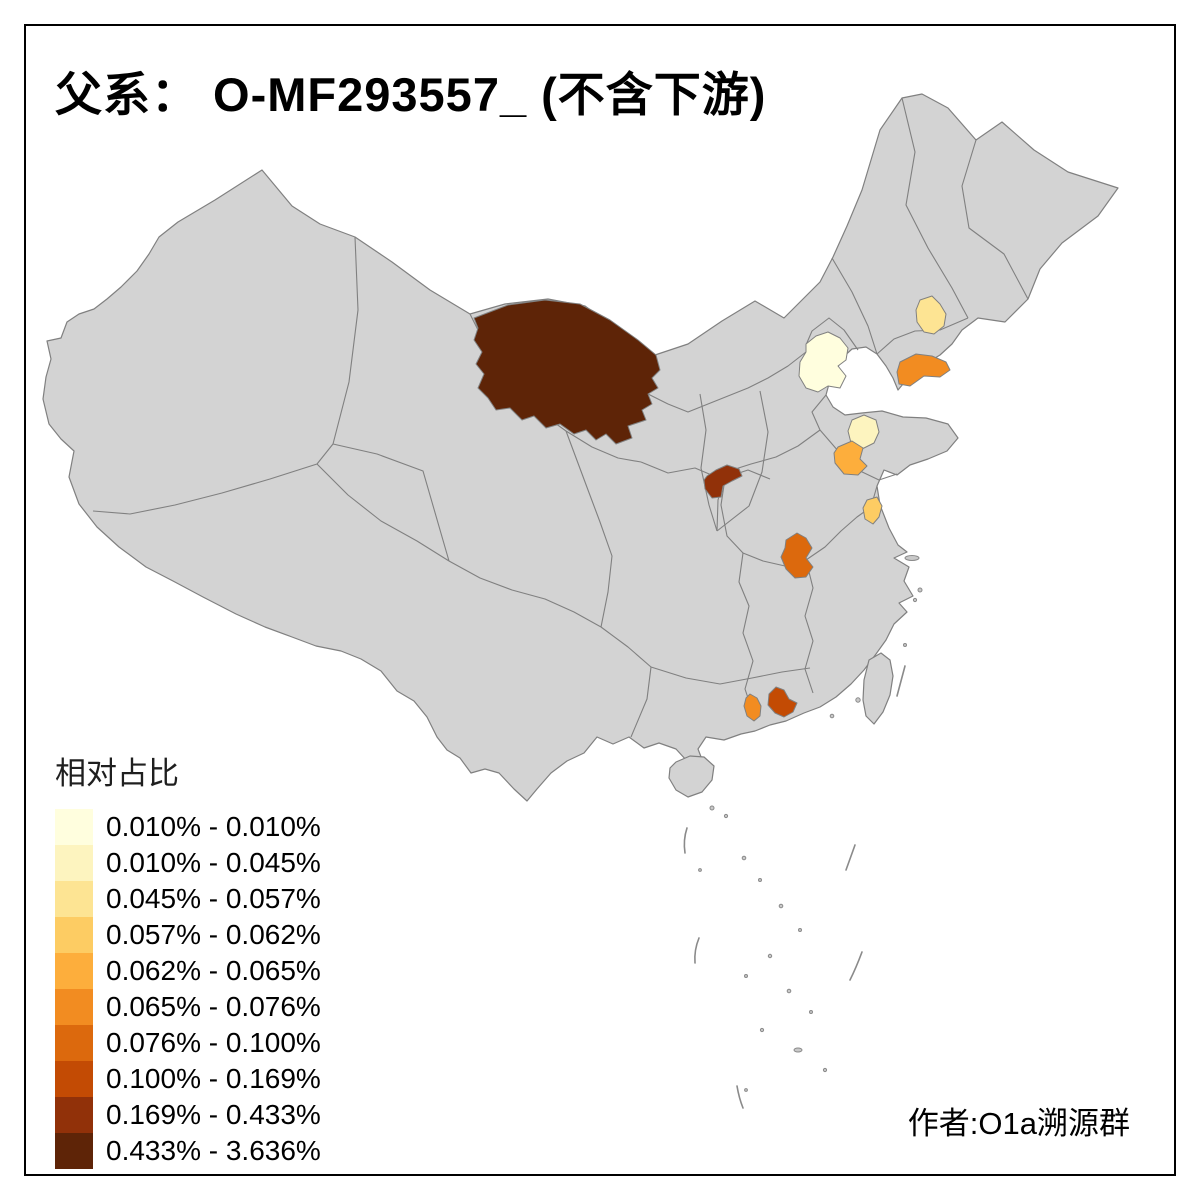  What do you see at coordinates (723, 481) in the screenshot?
I see `region-shaanxi-north` at bounding box center [723, 481].